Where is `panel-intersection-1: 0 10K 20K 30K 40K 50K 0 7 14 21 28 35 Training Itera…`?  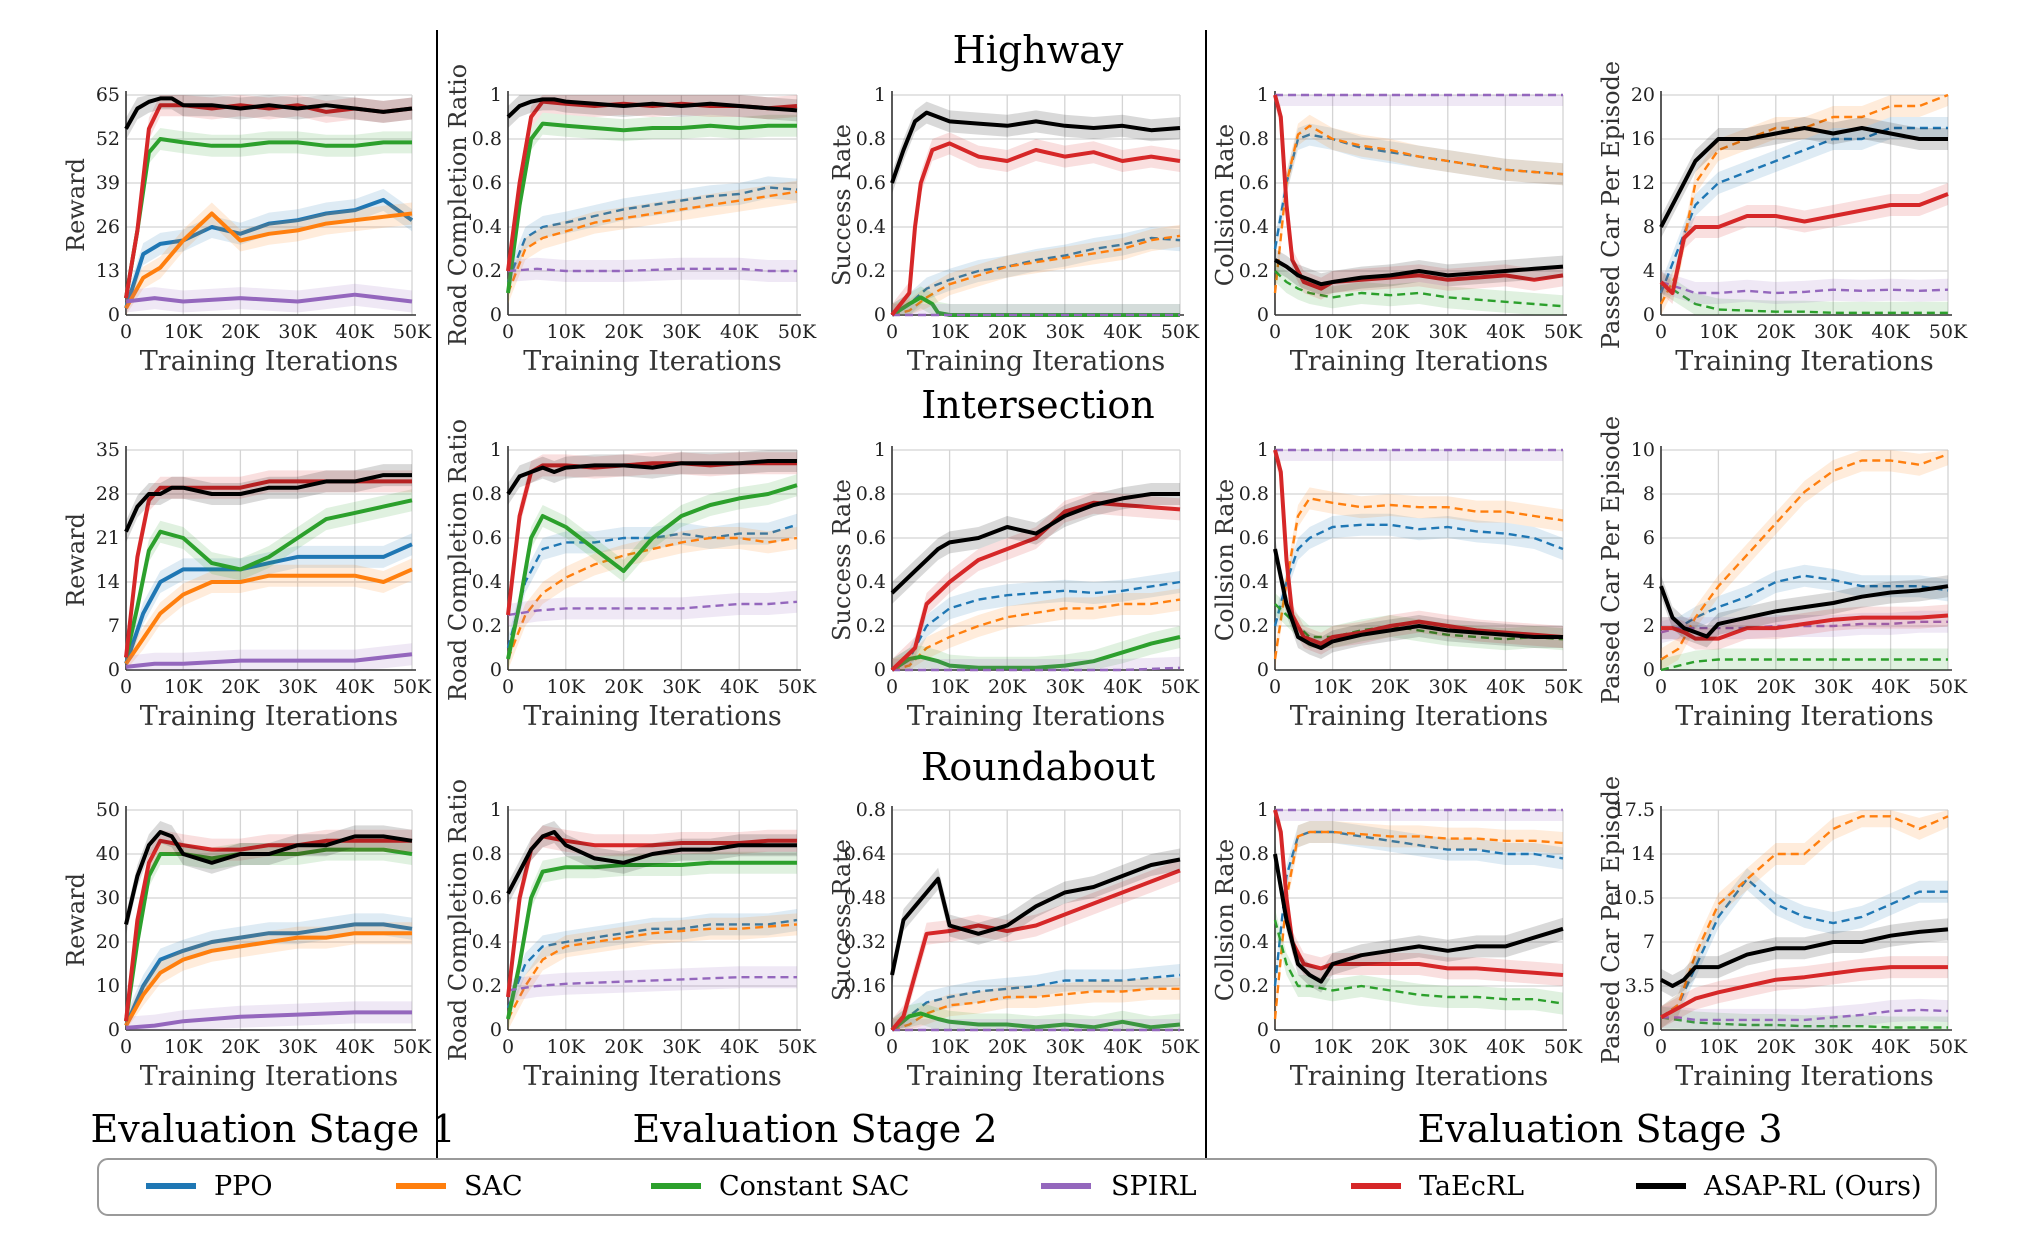 panel-intersection-1: 0 10K 20K 30K 40K 50K 0 7 14 21 28 35 Training Itera… is located at coordinates (247, 585).